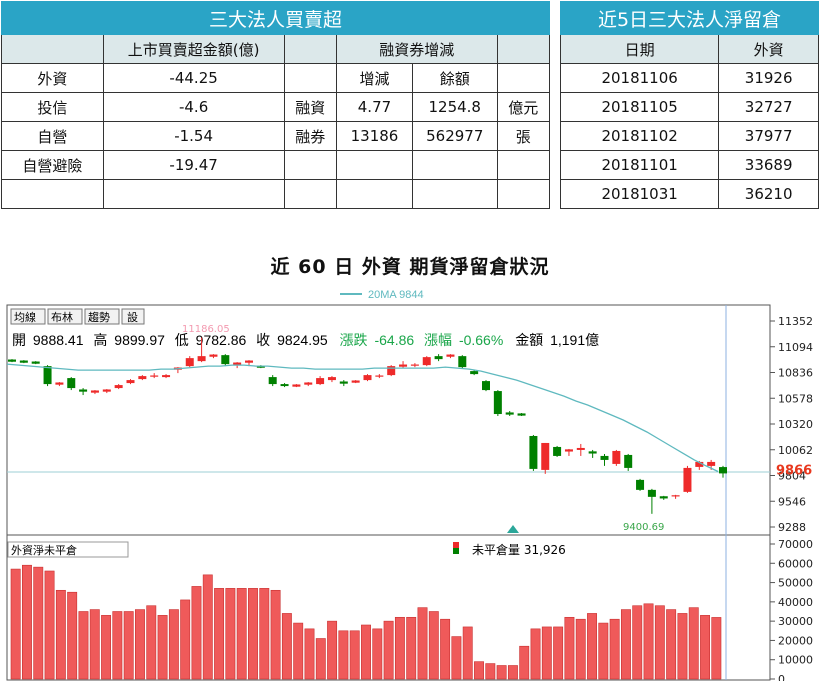  What do you see at coordinates (519, 549) in the screenshot?
I see `oi-legend: 未平倉量 31,926` at bounding box center [519, 549].